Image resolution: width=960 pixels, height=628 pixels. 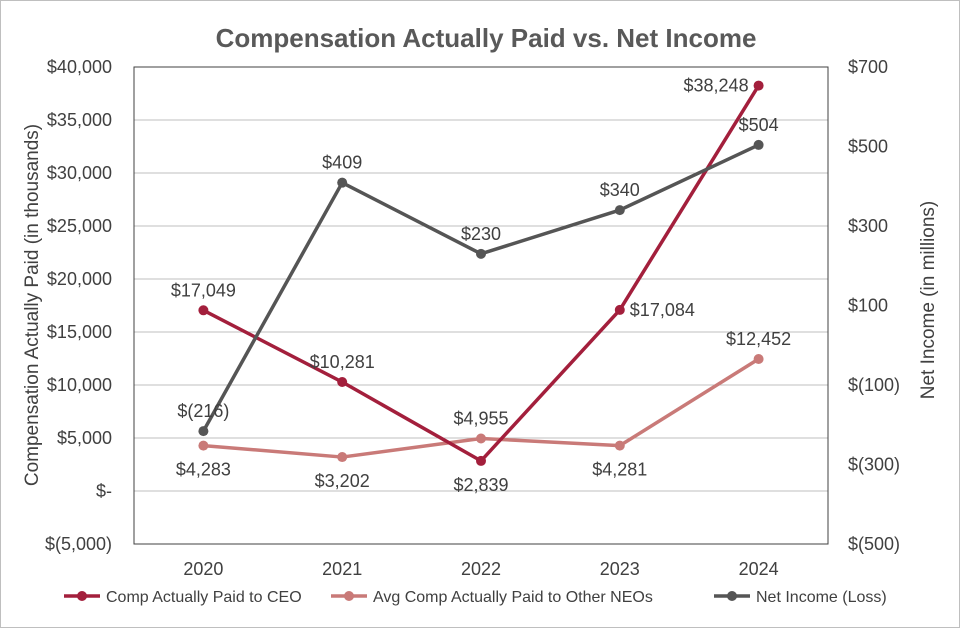 What do you see at coordinates (79, 67) in the screenshot?
I see `y-tick-label: $40,000` at bounding box center [79, 67].